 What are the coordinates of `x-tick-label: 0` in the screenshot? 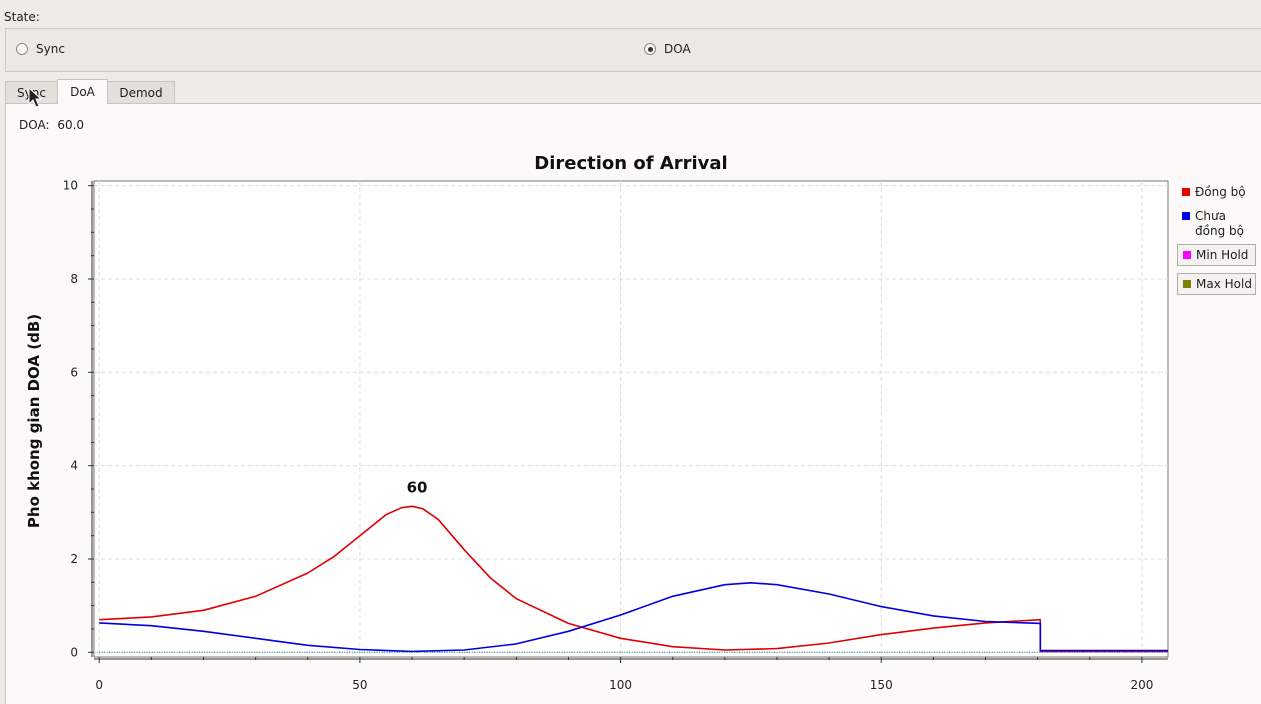 It's located at (99, 684).